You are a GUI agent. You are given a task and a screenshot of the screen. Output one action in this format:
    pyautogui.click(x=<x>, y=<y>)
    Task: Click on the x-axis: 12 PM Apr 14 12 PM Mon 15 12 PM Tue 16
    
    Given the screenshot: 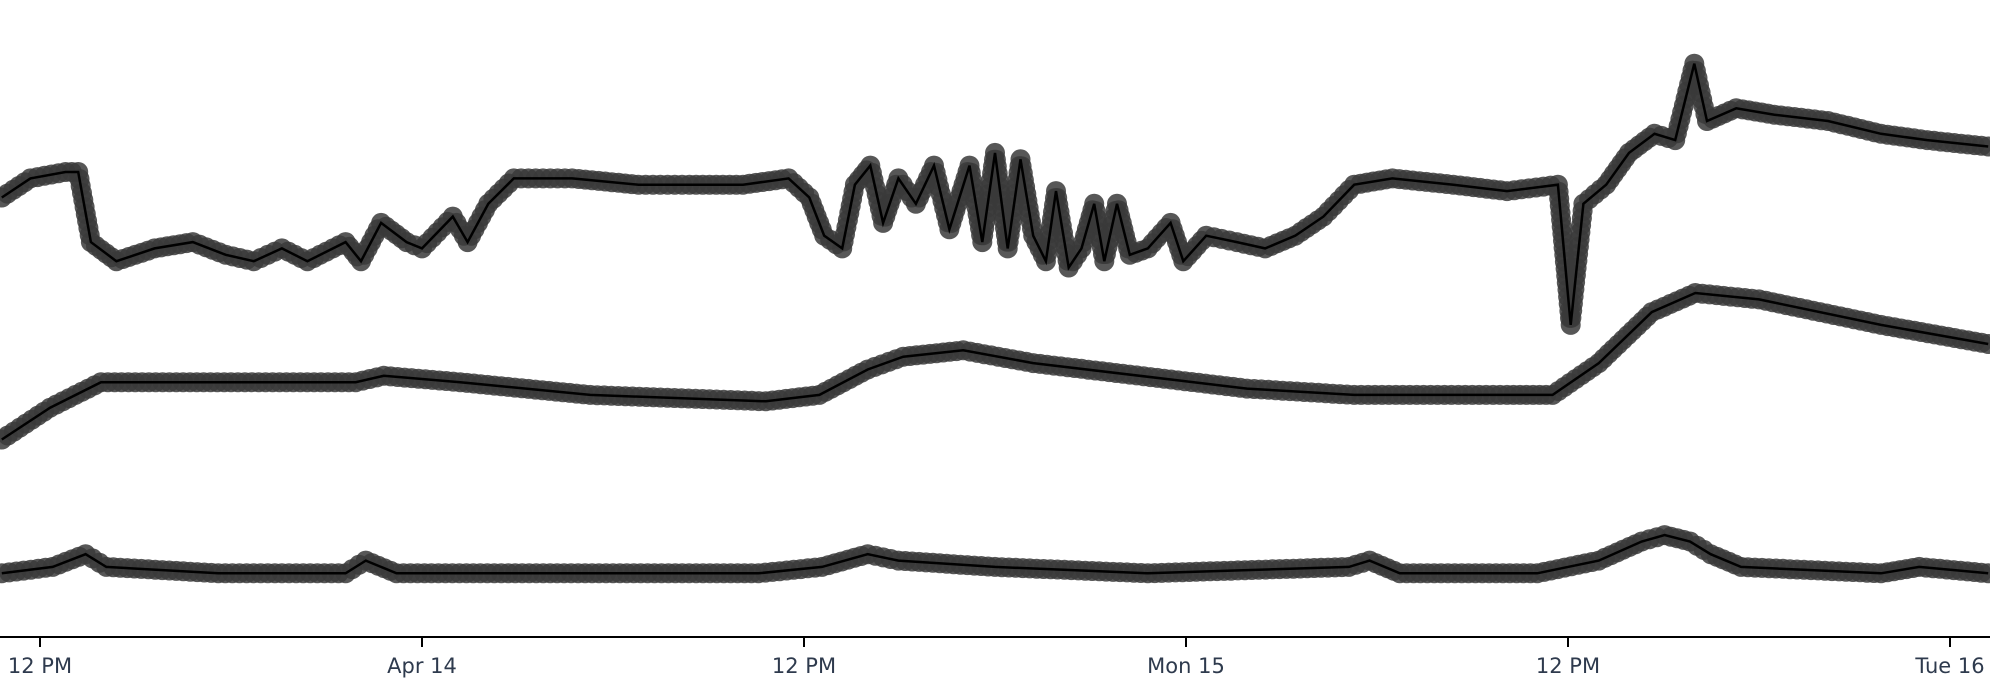 What is the action you would take?
    pyautogui.click(x=995, y=657)
    